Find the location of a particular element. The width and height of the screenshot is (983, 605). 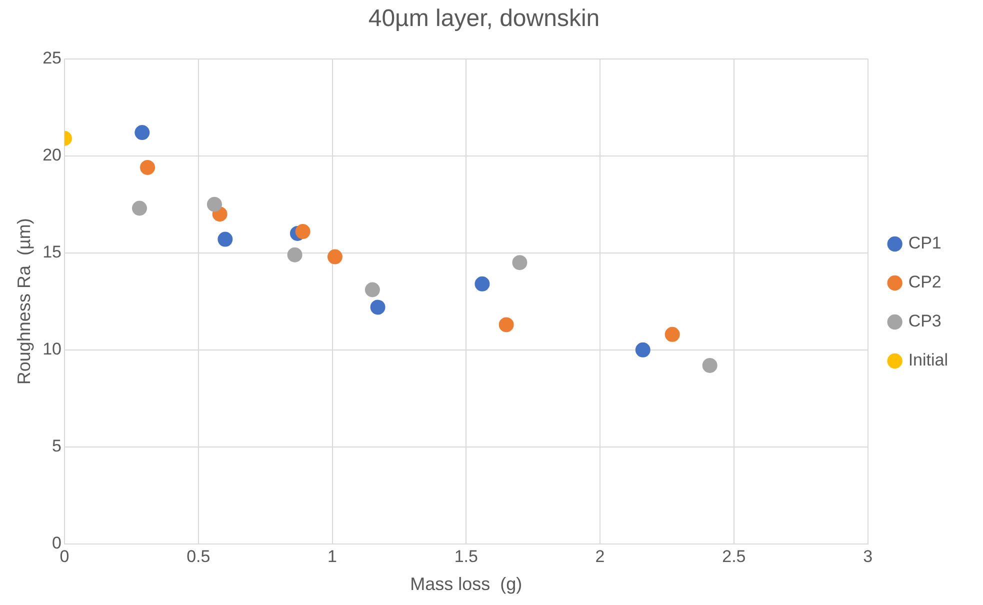

chart-title: 40µm layer, downskin is located at coordinates (484, 18).